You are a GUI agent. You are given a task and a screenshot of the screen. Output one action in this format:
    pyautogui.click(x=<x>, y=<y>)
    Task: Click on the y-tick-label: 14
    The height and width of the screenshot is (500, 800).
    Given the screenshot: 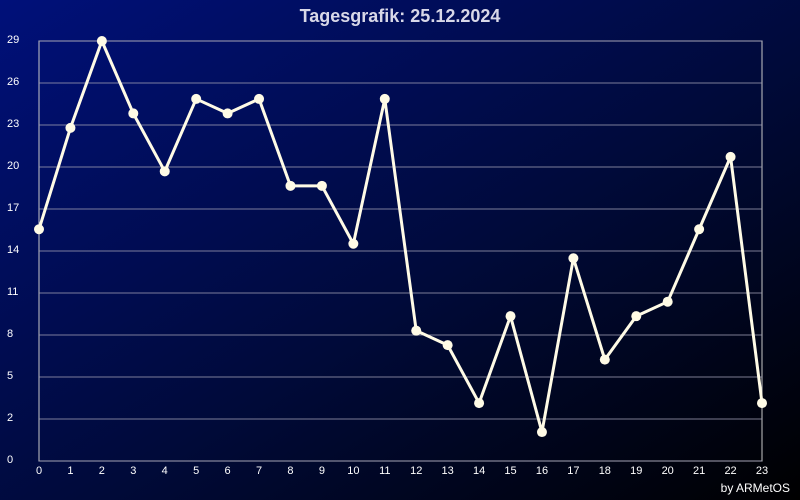 What is the action you would take?
    pyautogui.click(x=13, y=250)
    